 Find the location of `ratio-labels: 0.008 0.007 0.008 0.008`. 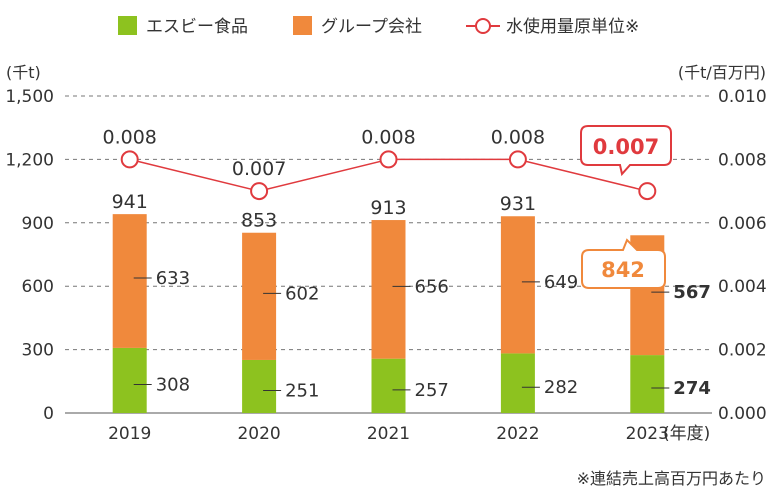

ratio-labels: 0.008 0.007 0.008 0.008 is located at coordinates (323, 153).